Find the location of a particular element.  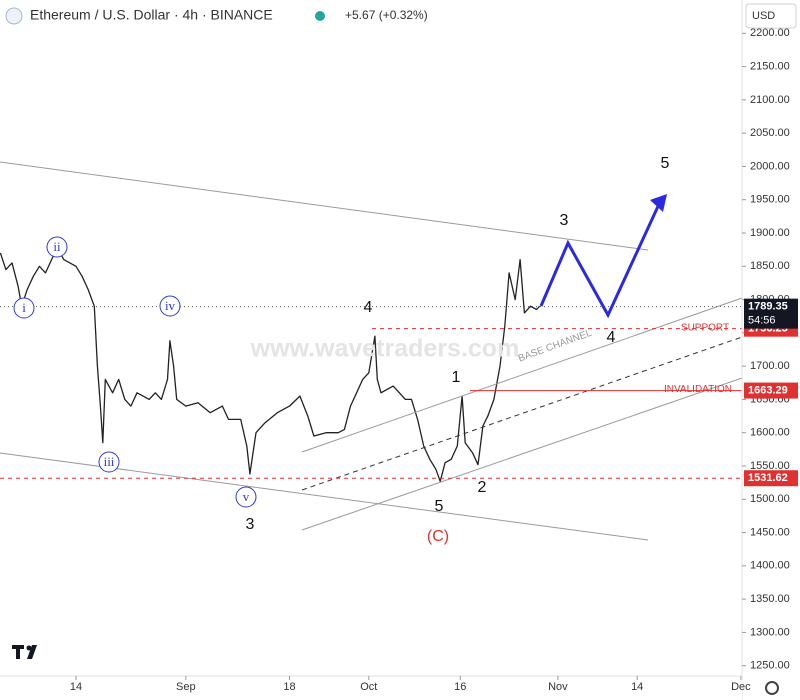

status-dot is located at coordinates (320, 16).